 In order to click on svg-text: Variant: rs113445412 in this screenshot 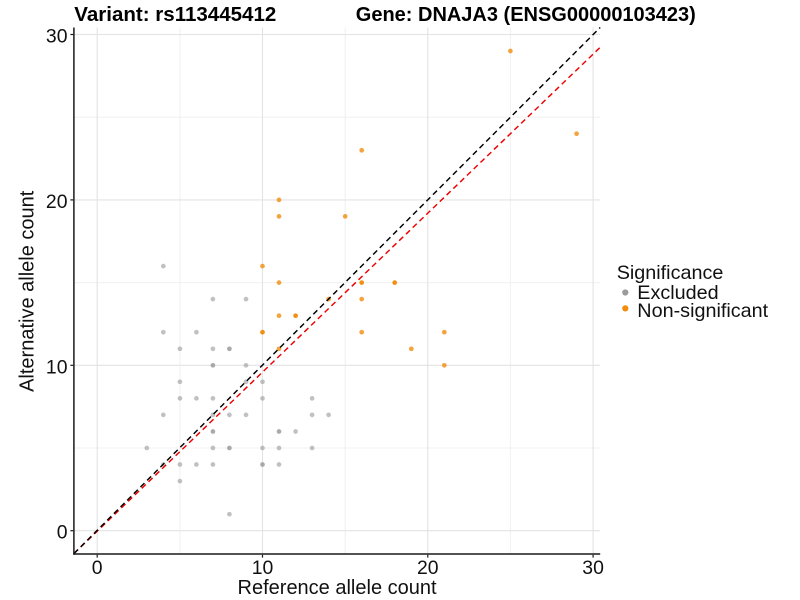, I will do `click(175, 15)`.